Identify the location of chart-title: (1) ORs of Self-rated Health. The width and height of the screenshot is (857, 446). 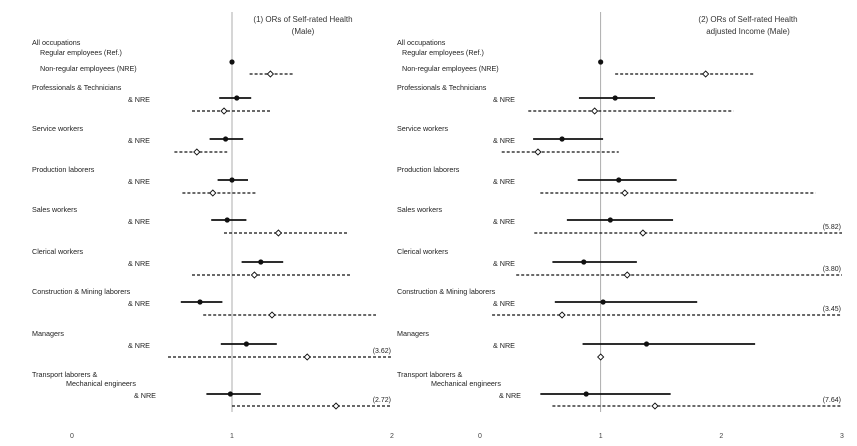
(302, 19).